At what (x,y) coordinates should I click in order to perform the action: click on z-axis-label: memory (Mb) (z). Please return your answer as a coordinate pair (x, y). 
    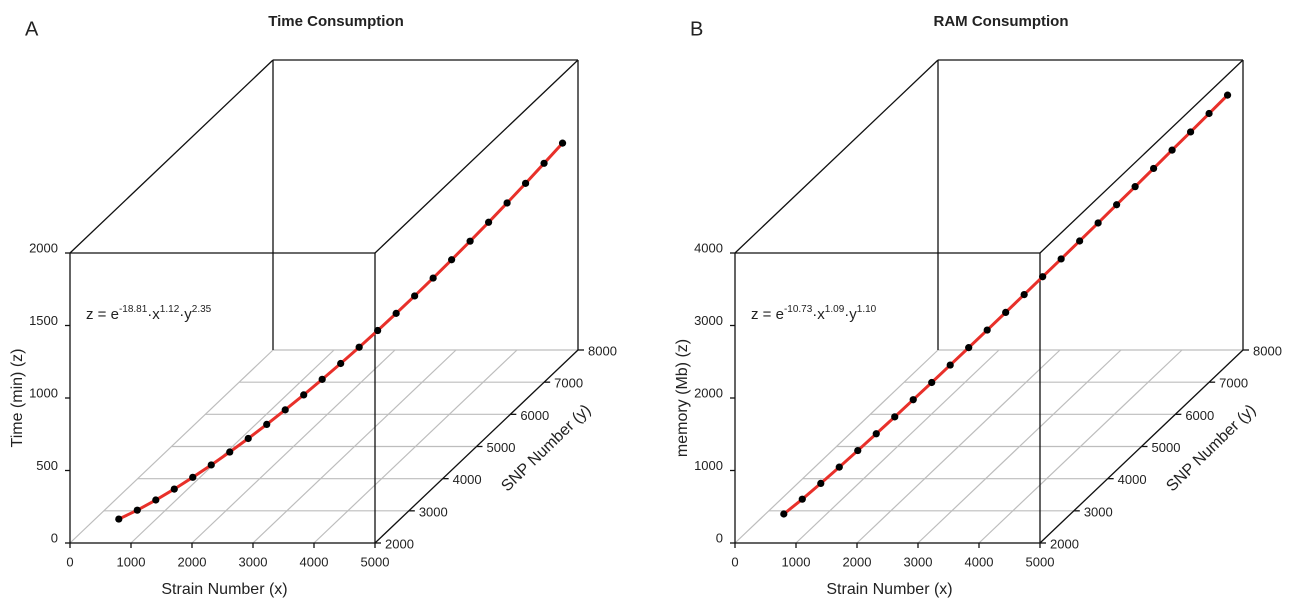
    Looking at the image, I should click on (682, 398).